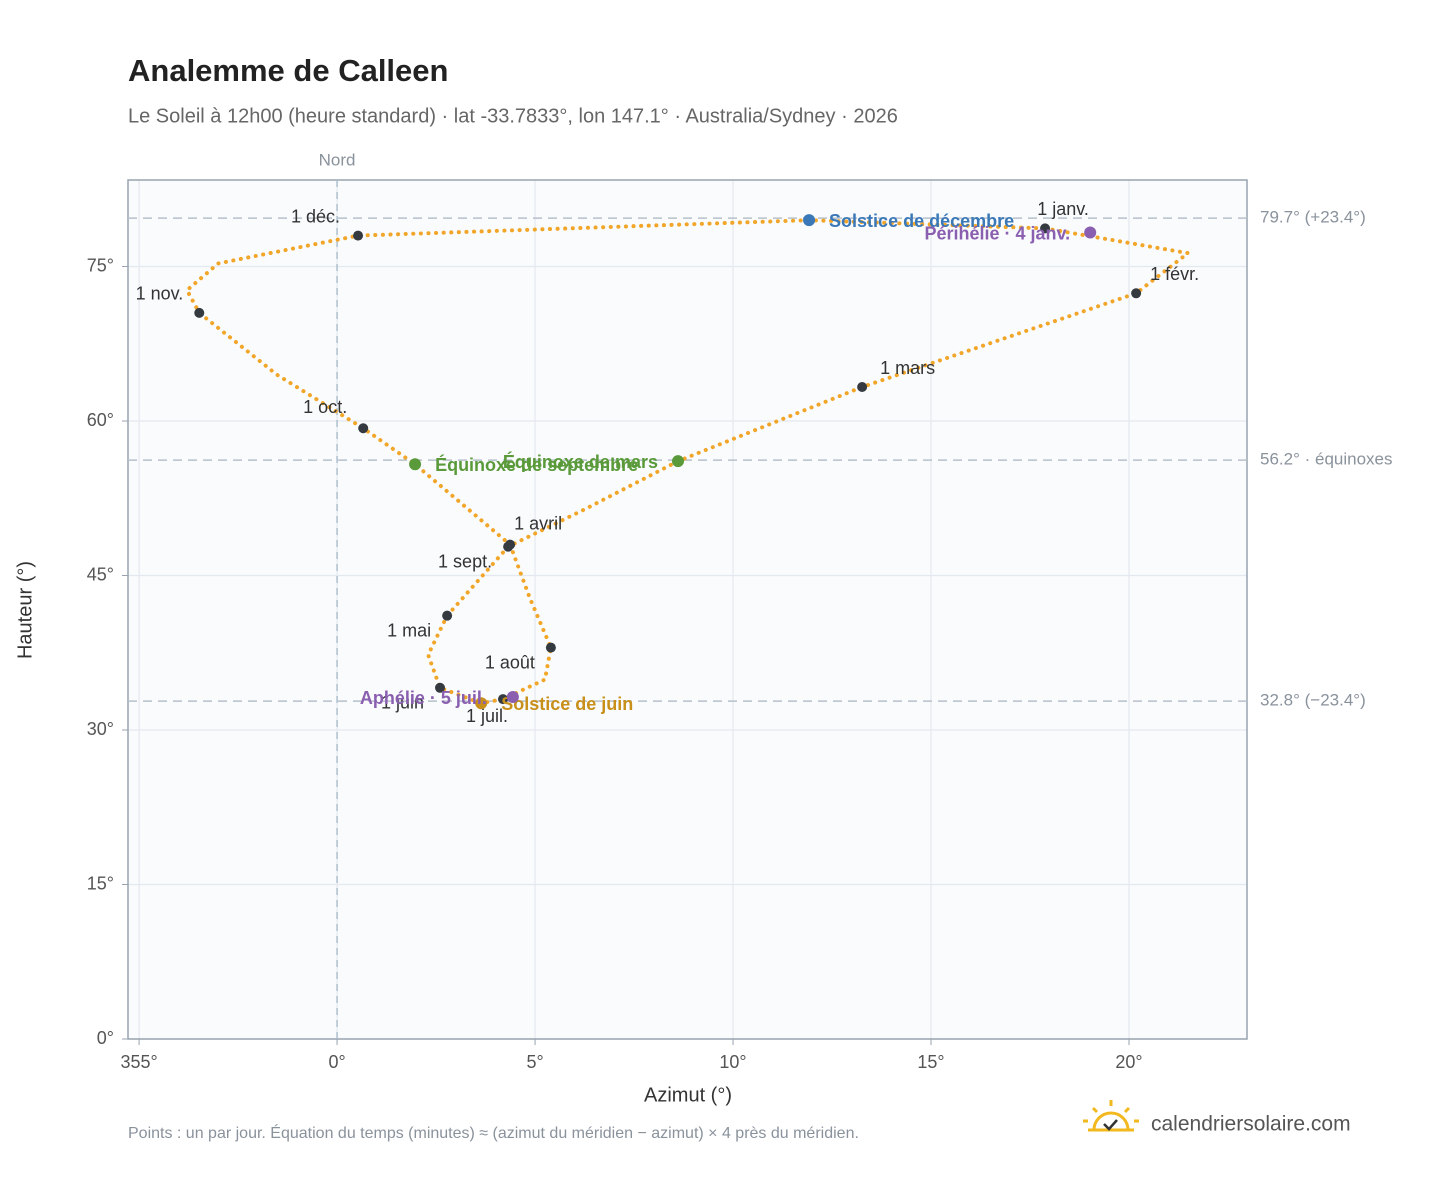 The image size is (1448, 1188). What do you see at coordinates (100, 729) in the screenshot?
I see `y-tick-label: 30°` at bounding box center [100, 729].